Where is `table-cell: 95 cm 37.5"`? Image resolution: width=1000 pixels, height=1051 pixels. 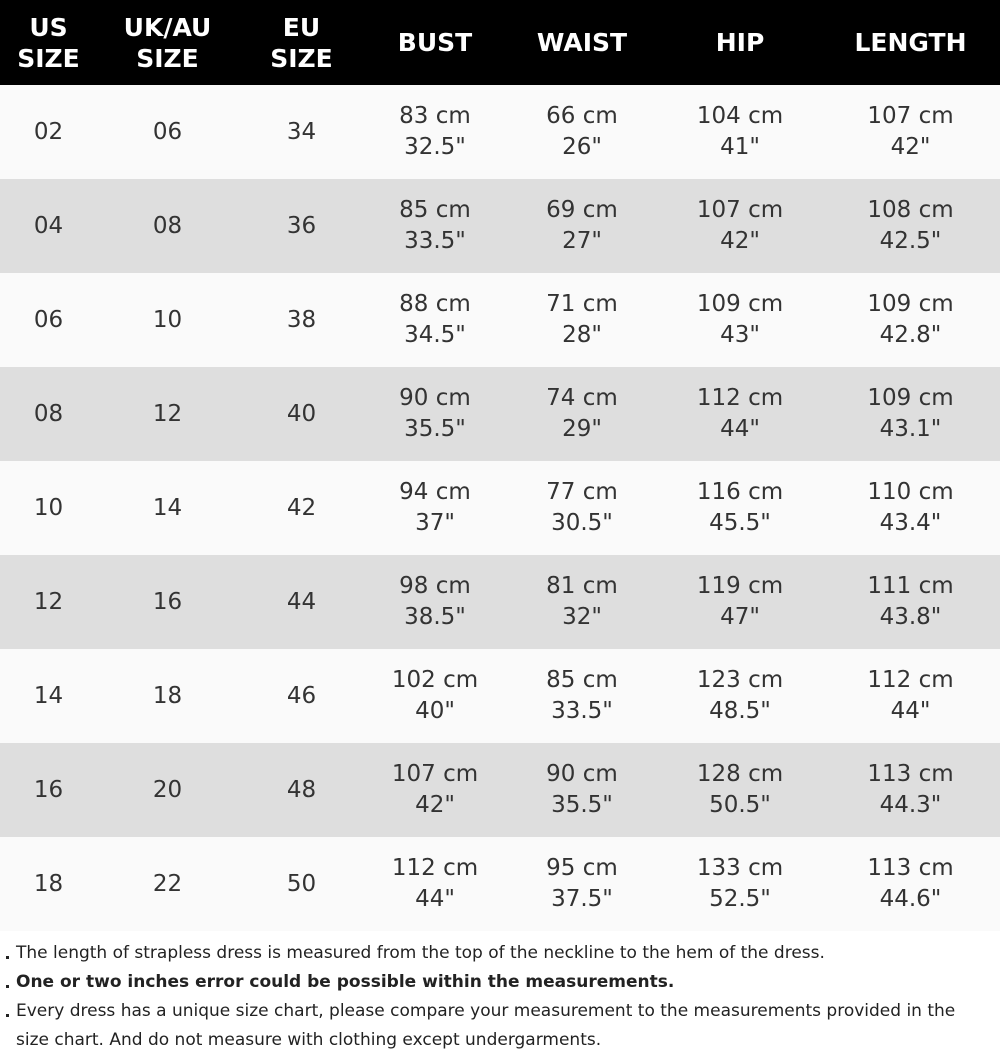 table-cell: 95 cm 37.5" is located at coordinates (582, 884).